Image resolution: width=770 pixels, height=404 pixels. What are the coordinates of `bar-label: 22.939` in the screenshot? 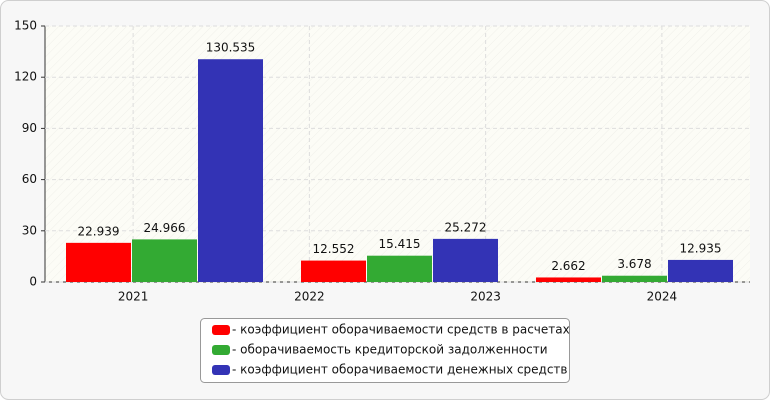 It's located at (99, 231).